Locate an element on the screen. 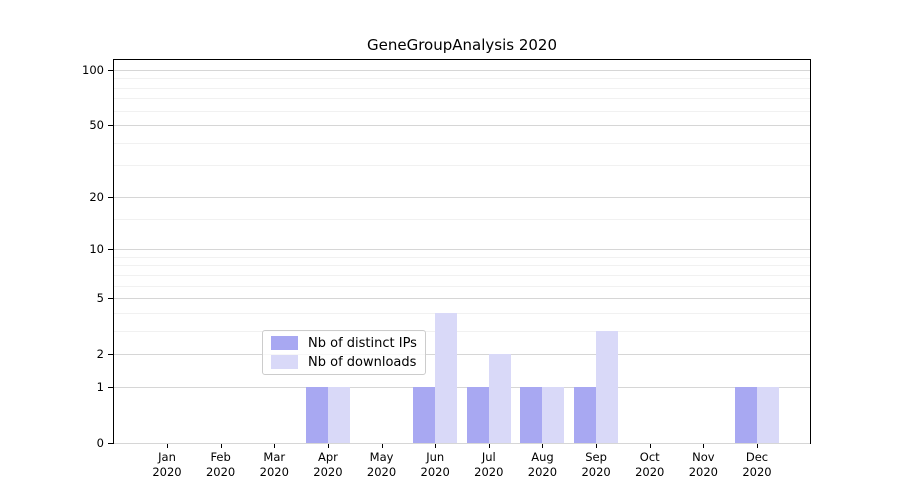  legend-label: Nb of distinct IPs is located at coordinates (362, 343).